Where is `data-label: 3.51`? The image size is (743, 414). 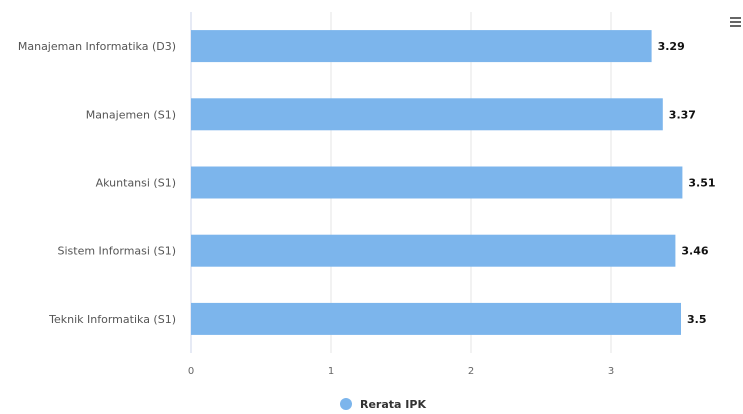 data-label: 3.51 is located at coordinates (701, 183).